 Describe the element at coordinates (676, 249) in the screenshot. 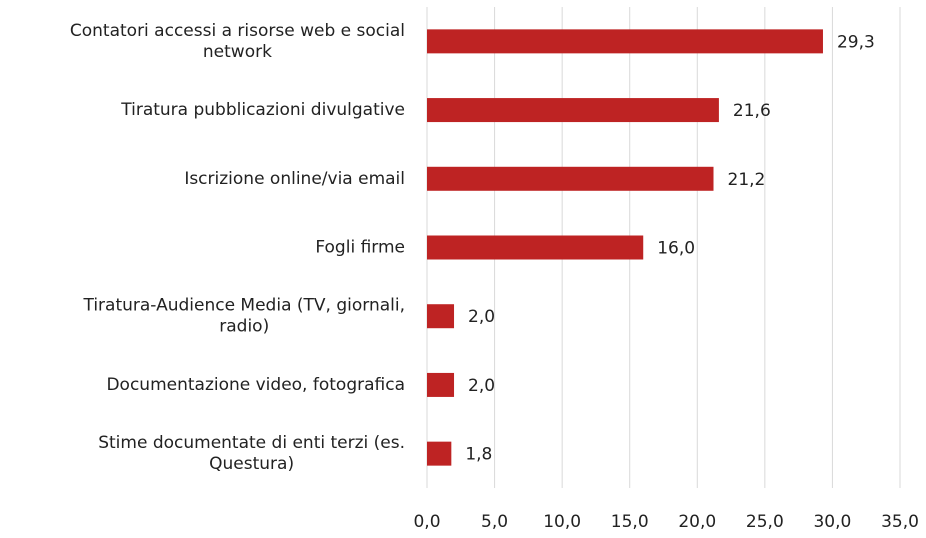

I see `value-label: 16,0` at that location.